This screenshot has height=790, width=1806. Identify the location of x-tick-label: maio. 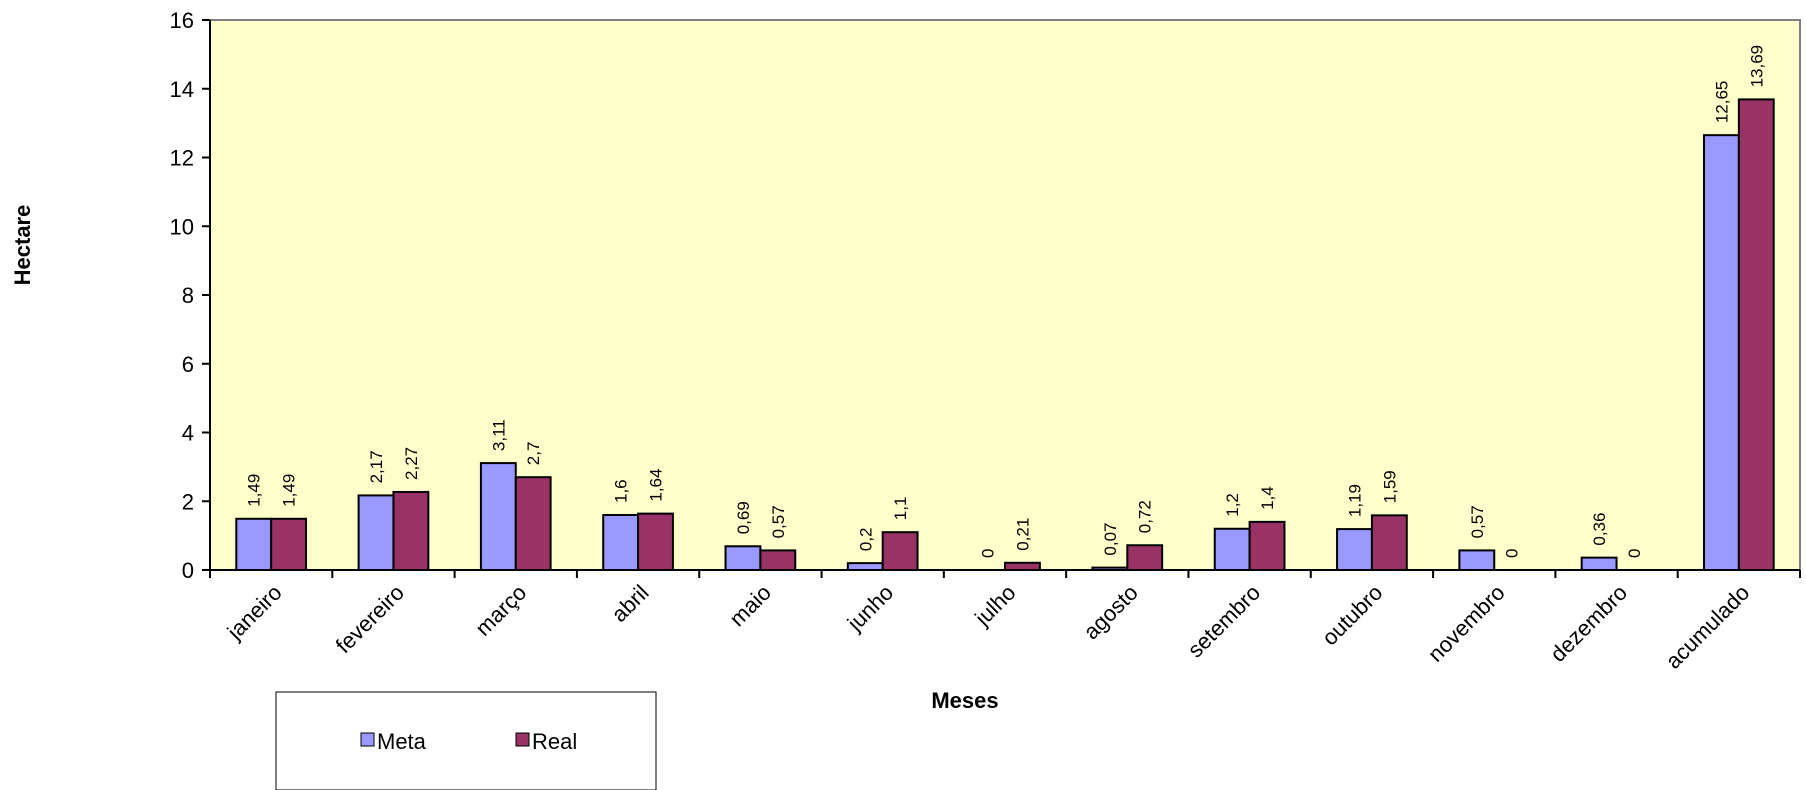
(750, 605).